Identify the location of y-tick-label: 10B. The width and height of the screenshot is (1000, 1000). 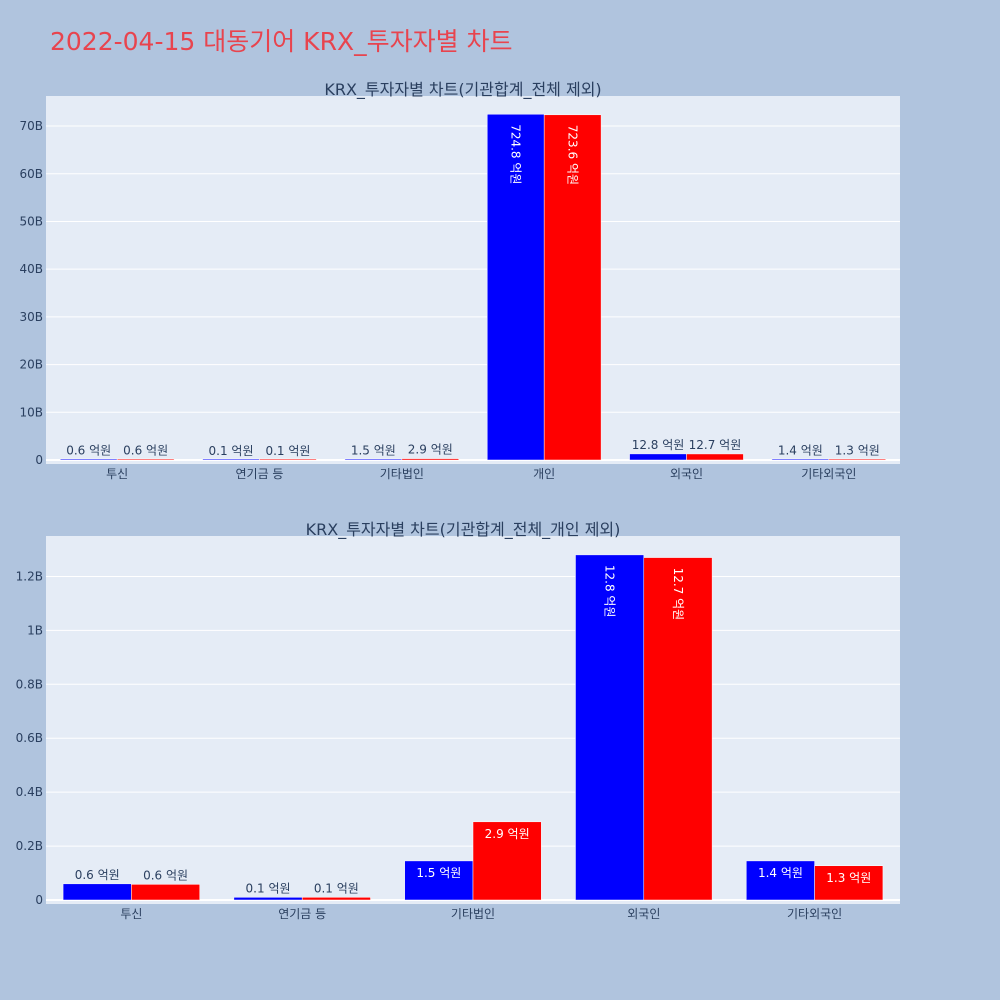
(31, 412).